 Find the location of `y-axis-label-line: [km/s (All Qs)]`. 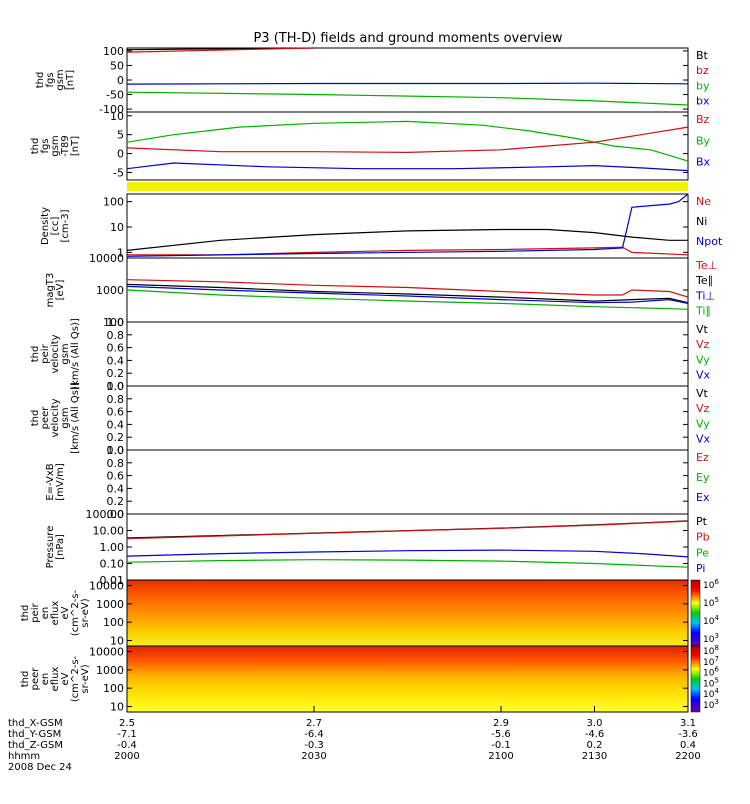

y-axis-label-line: [km/s (All Qs)] is located at coordinates (75, 418).